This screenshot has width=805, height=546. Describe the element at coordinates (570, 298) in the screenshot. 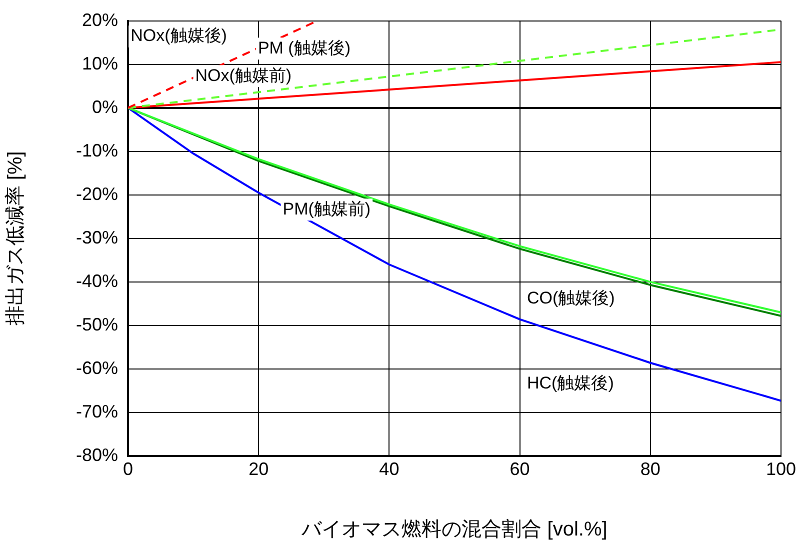

I see `annotation: CO(触媒後)` at that location.